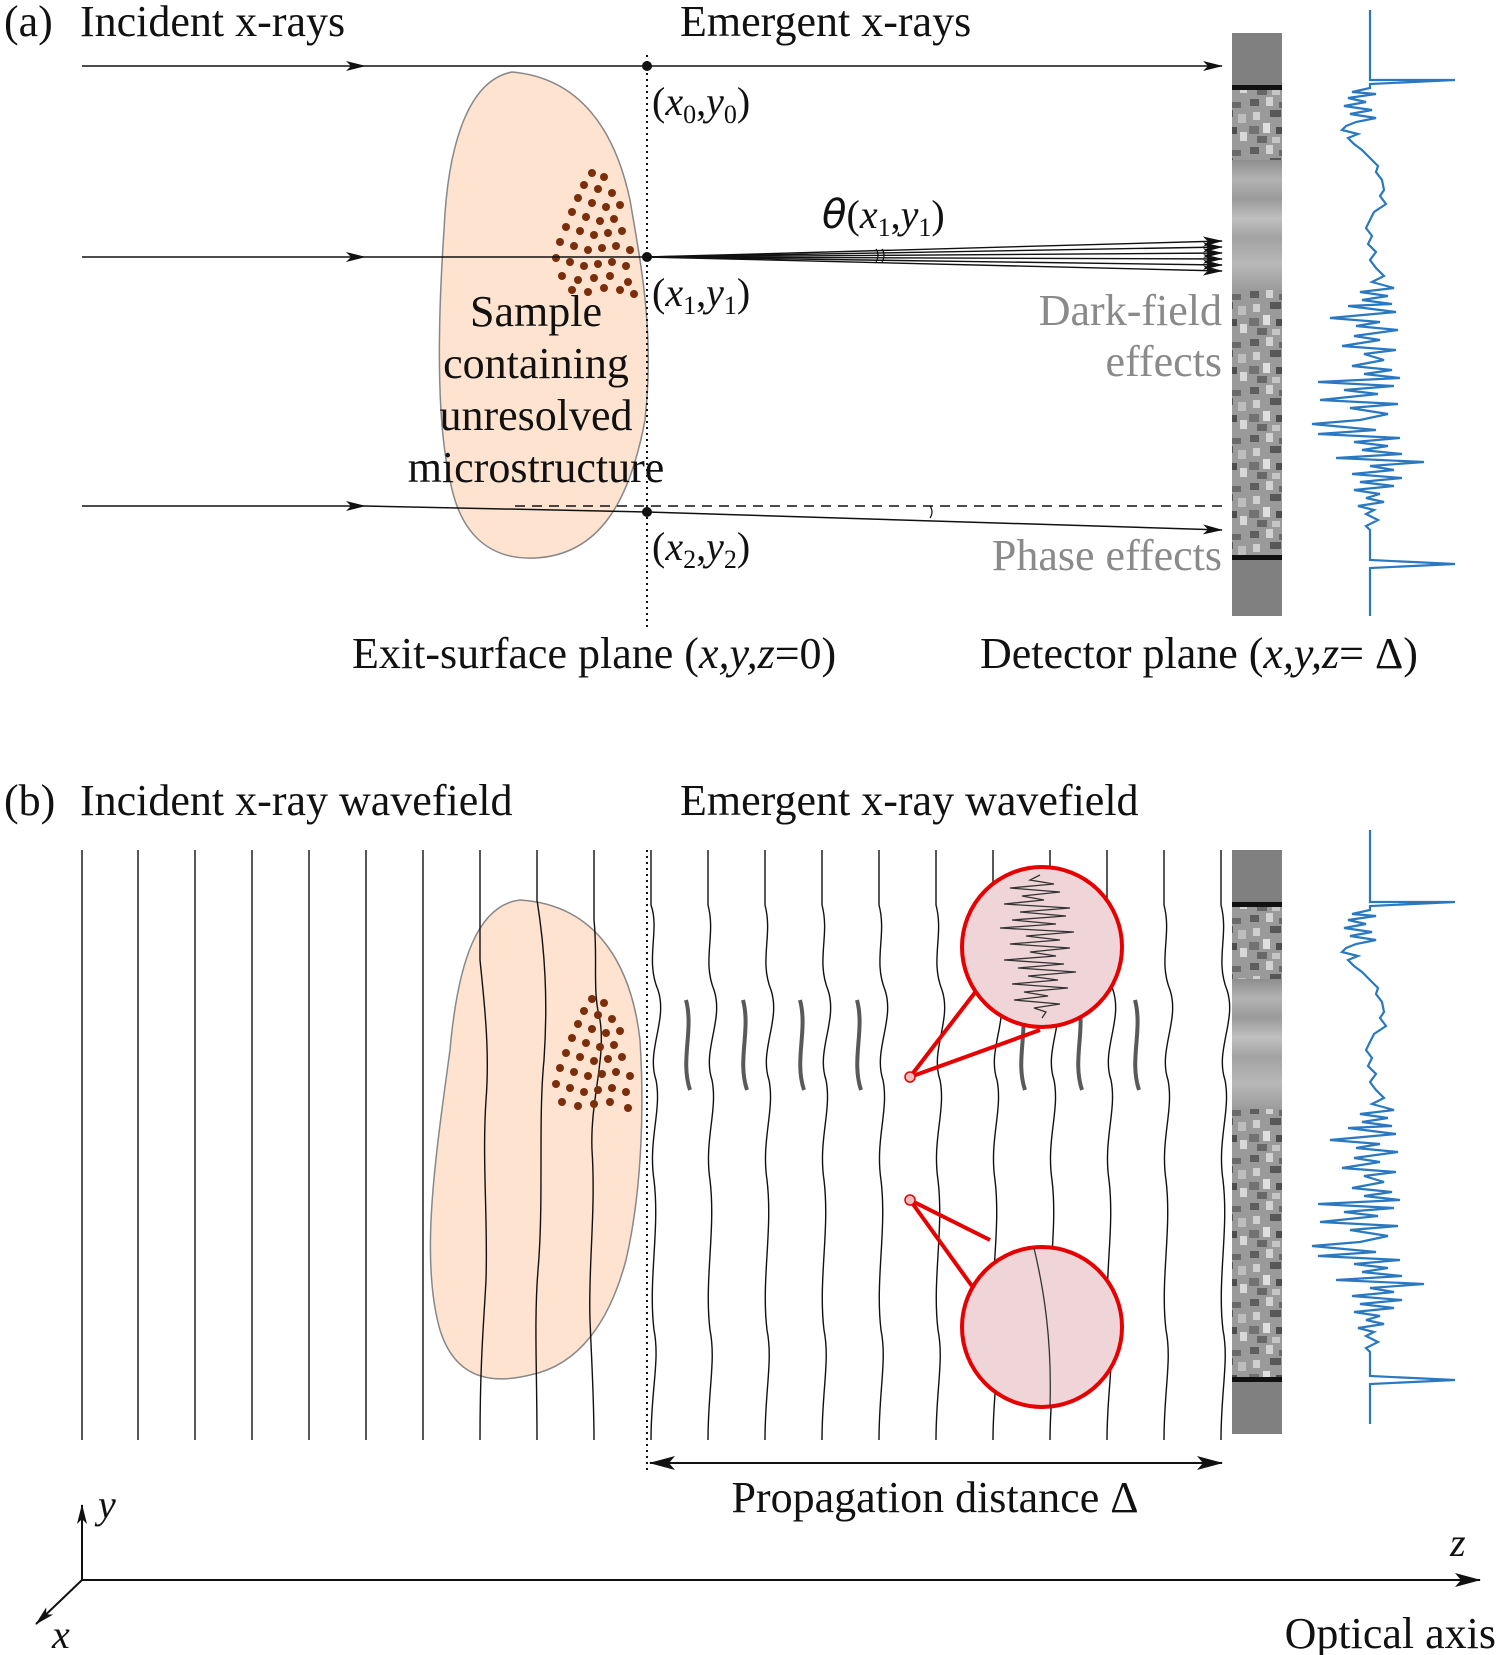  I want to click on dark-field-label-line1: Dark-field, so click(1130, 310).